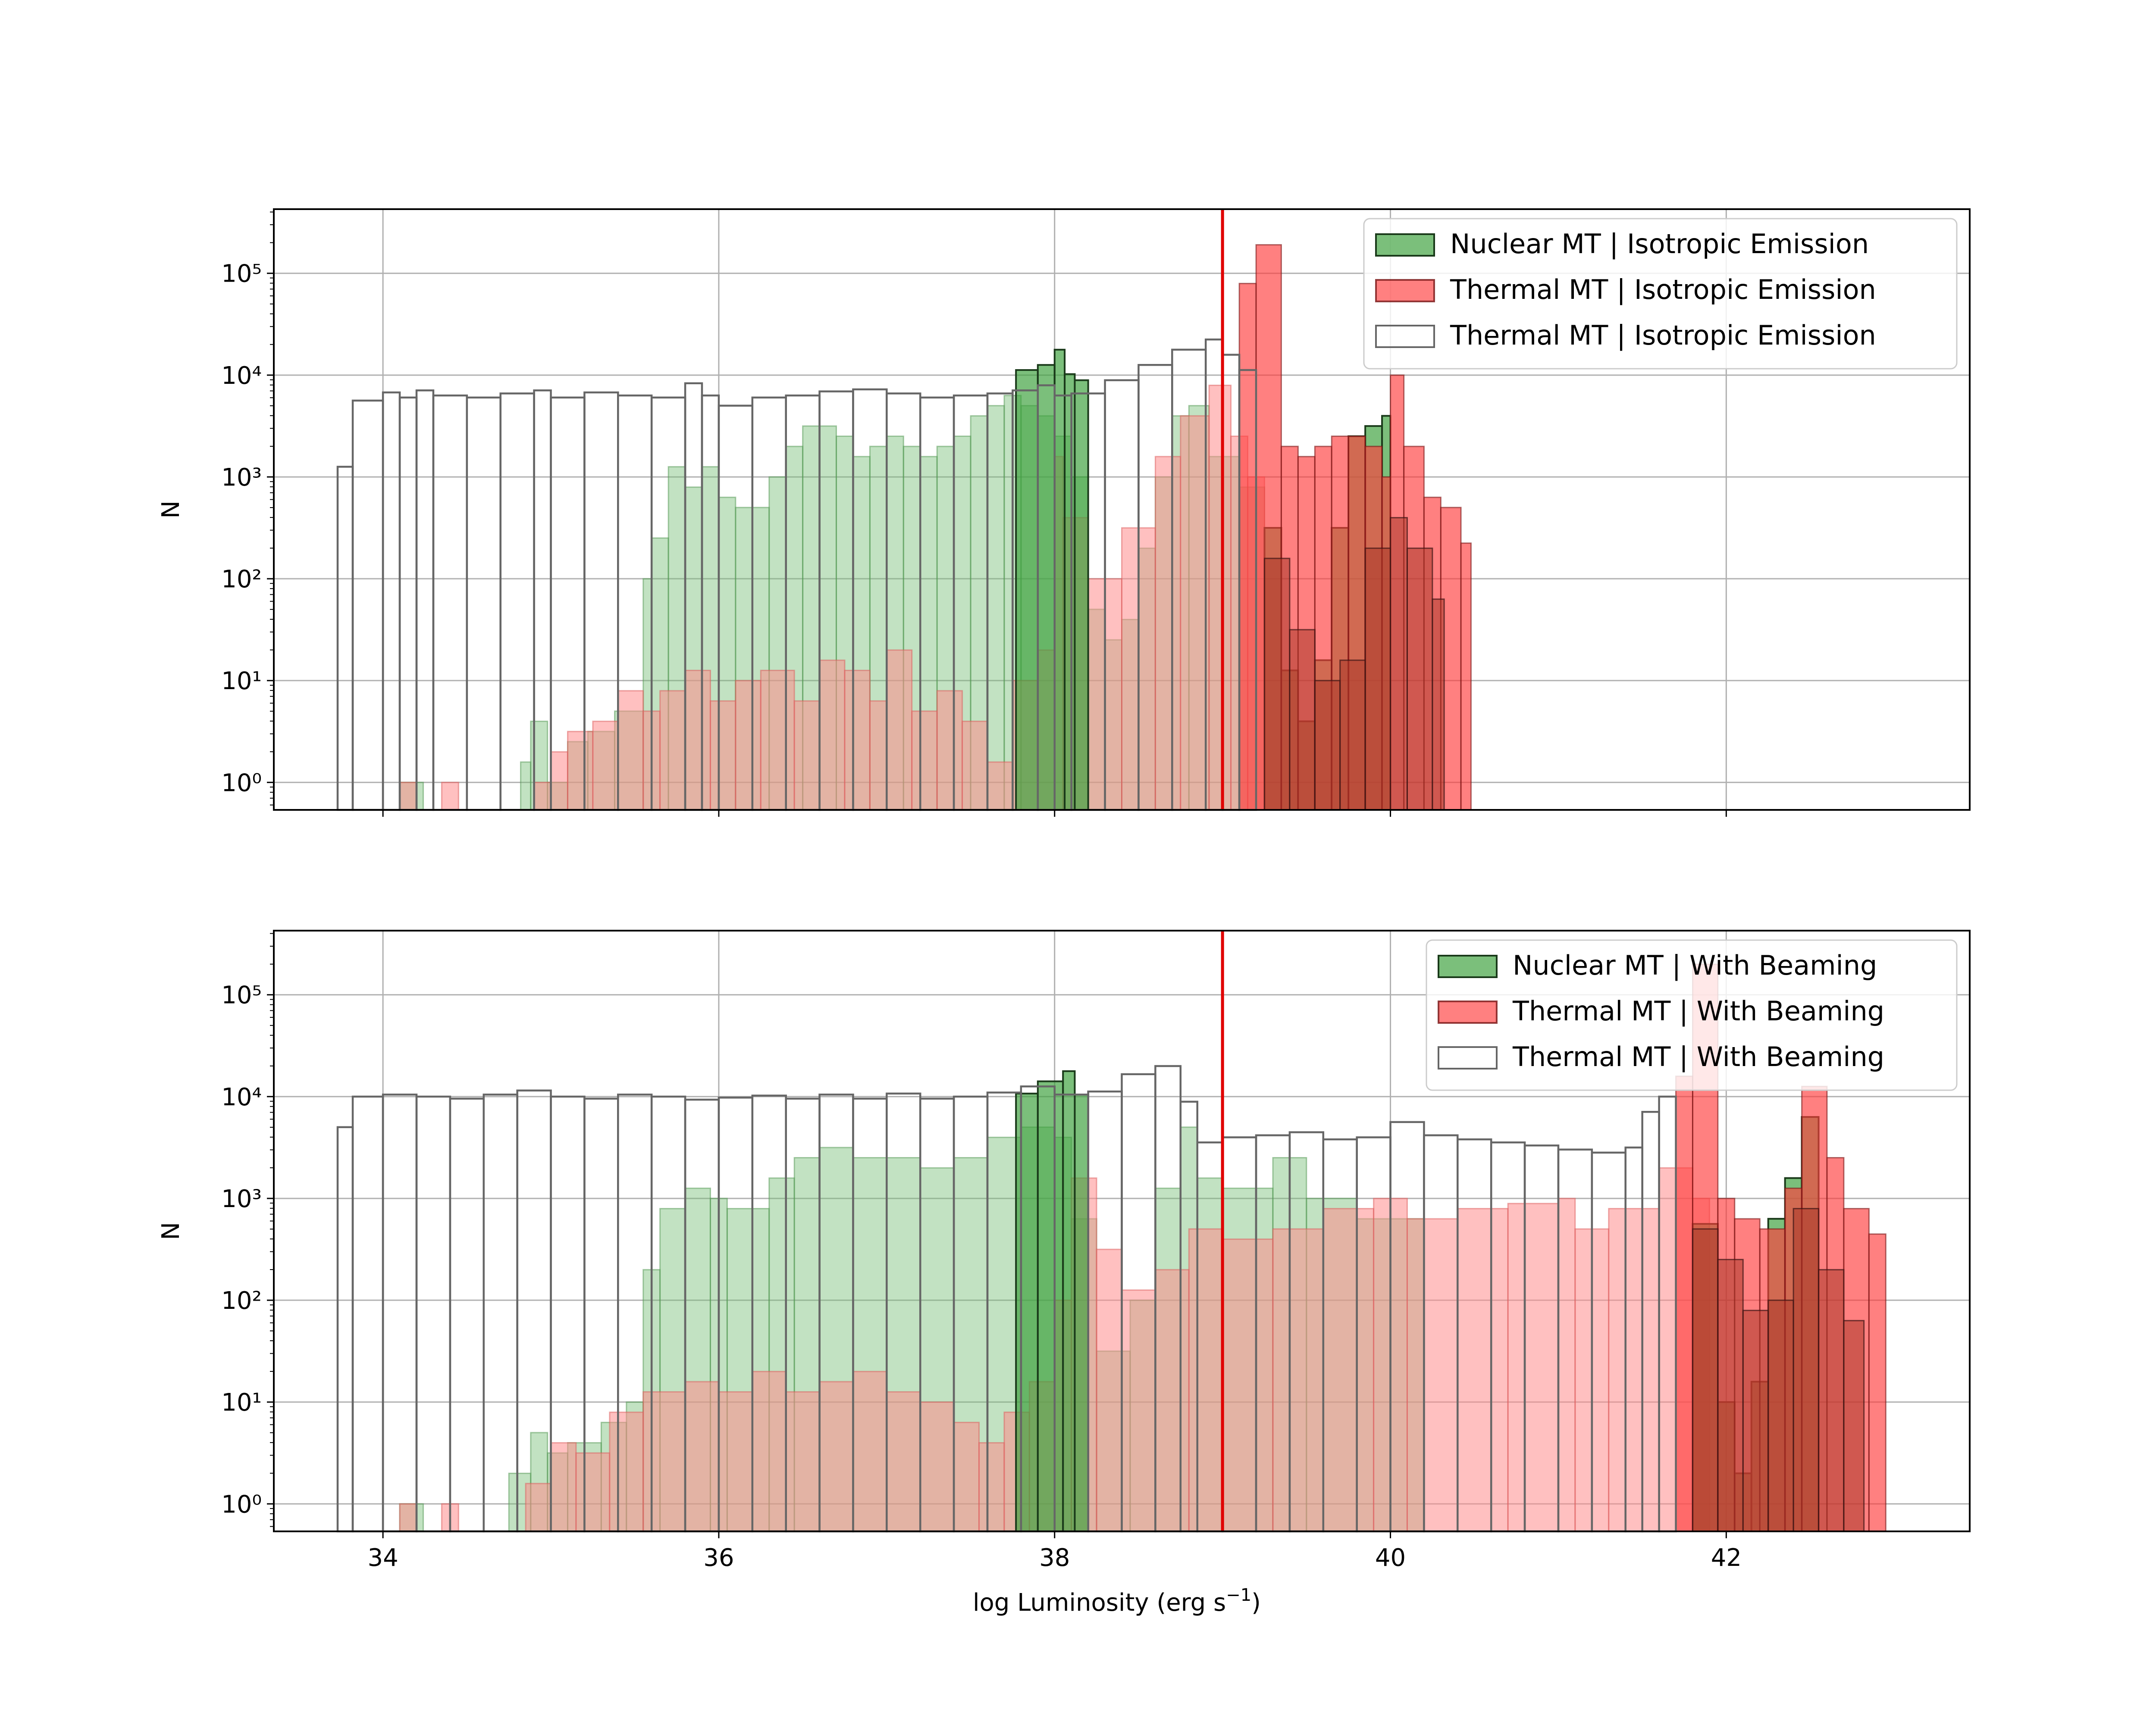  I want to click on y-tick-label: 10², so click(242, 1301).